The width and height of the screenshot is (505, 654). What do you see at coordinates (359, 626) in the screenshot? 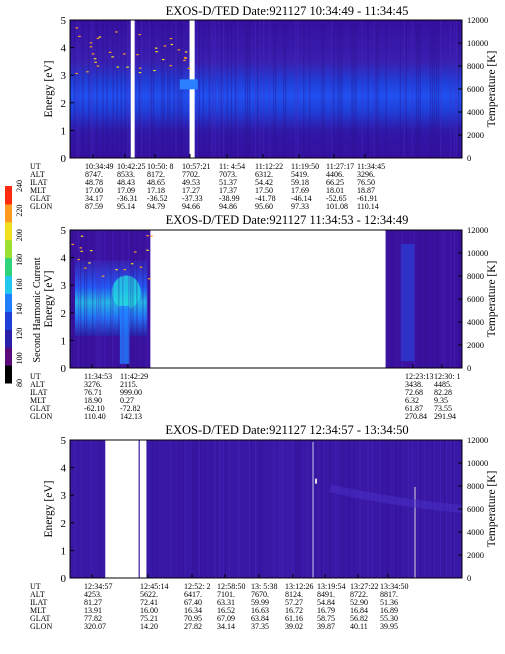
I see `info-cell: 40.11` at bounding box center [359, 626].